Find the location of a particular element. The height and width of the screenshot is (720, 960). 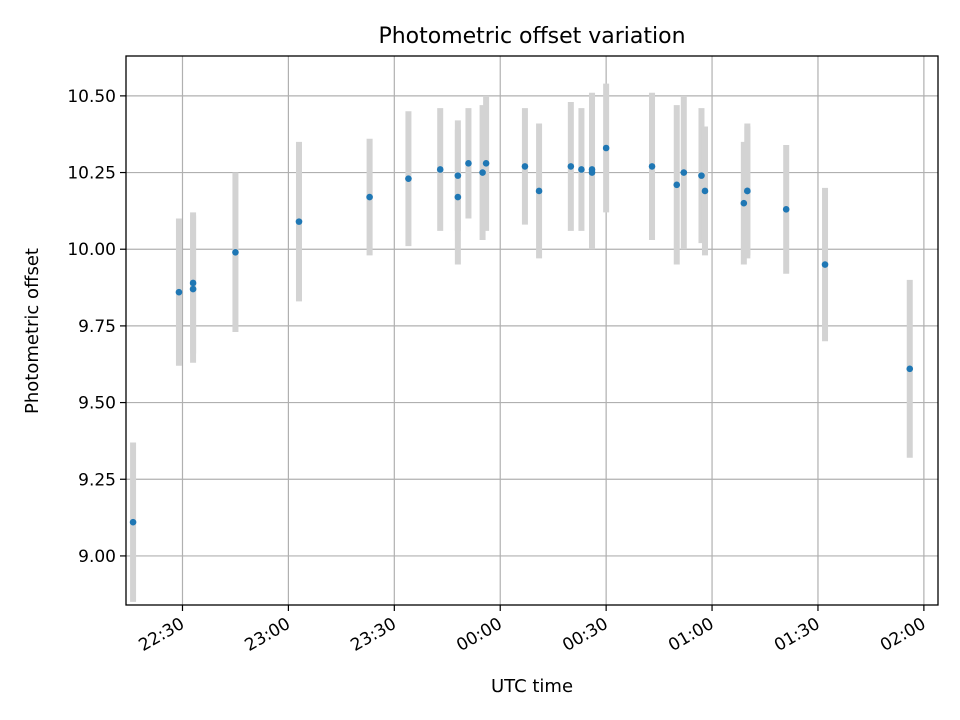

y-tick-label: 9.00 is located at coordinates (97, 557).